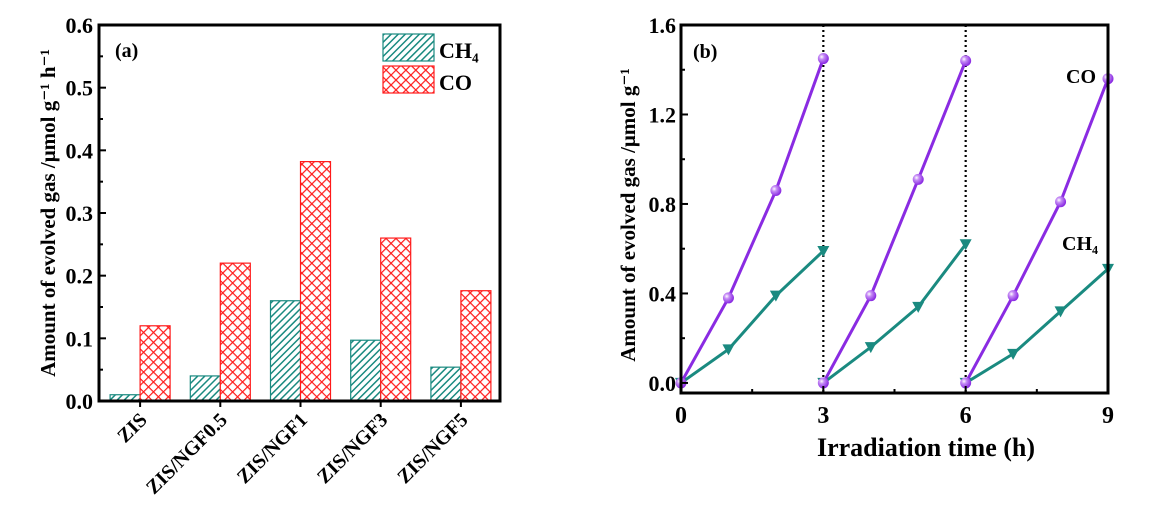 This screenshot has height=520, width=1151. Describe the element at coordinates (80, 401) in the screenshot. I see `y-tick-label-a: 0.0` at that location.